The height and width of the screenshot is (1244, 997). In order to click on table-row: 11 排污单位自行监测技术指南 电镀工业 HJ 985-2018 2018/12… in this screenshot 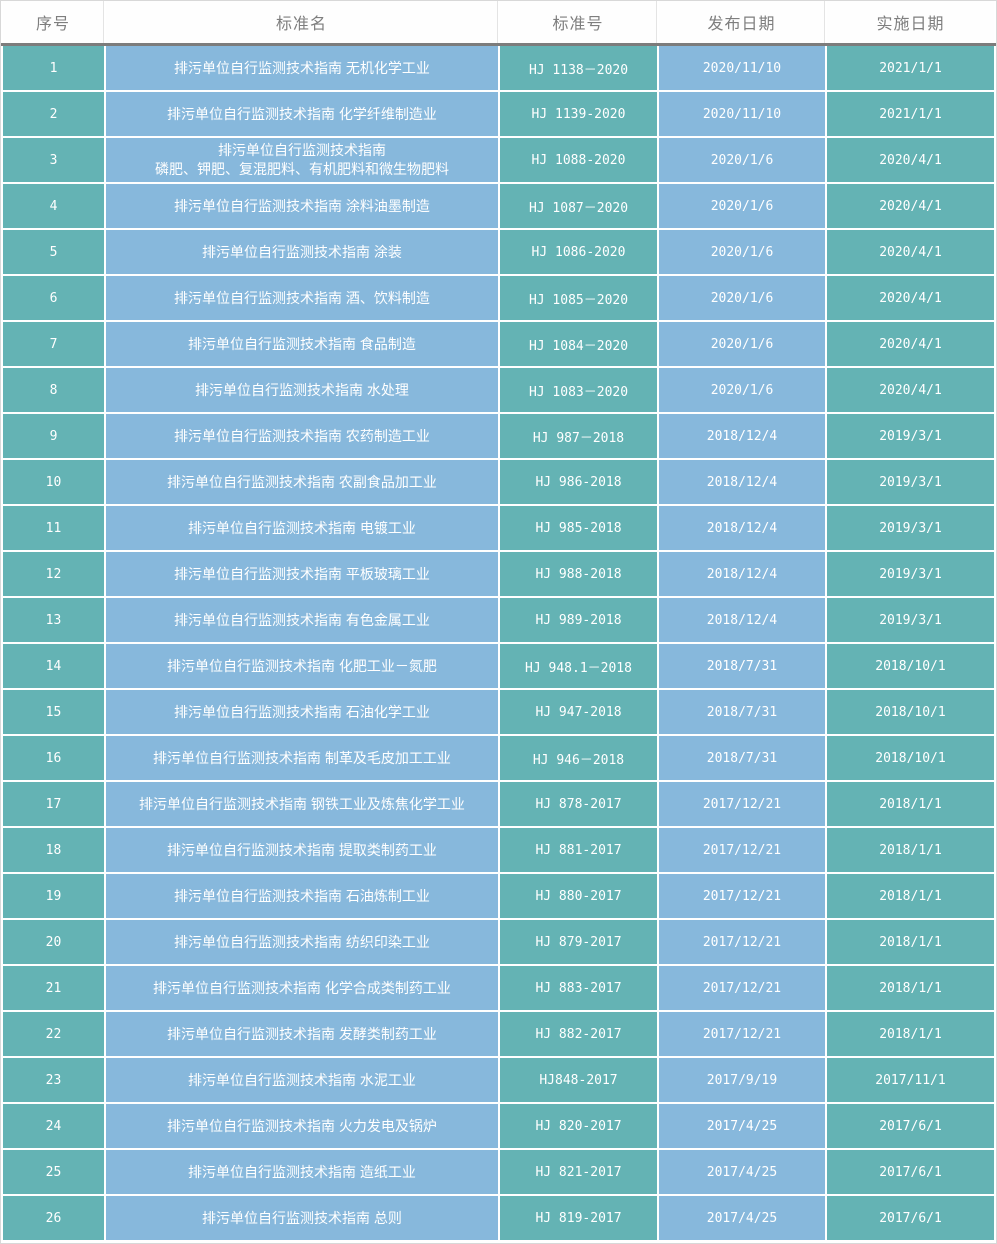, I will do `click(498, 529)`.